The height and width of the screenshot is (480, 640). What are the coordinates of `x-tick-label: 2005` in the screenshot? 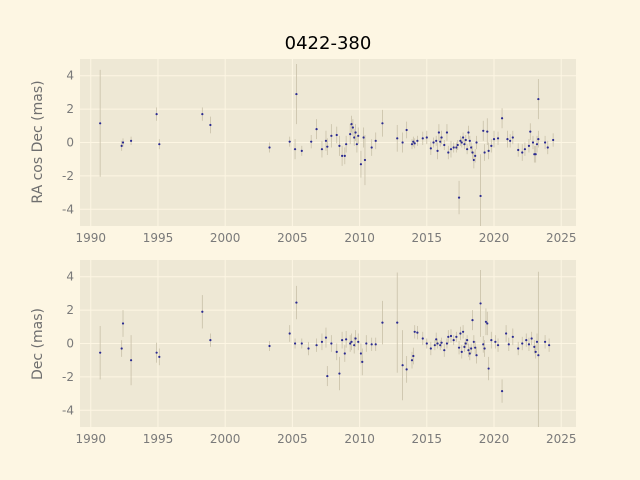 It's located at (292, 439).